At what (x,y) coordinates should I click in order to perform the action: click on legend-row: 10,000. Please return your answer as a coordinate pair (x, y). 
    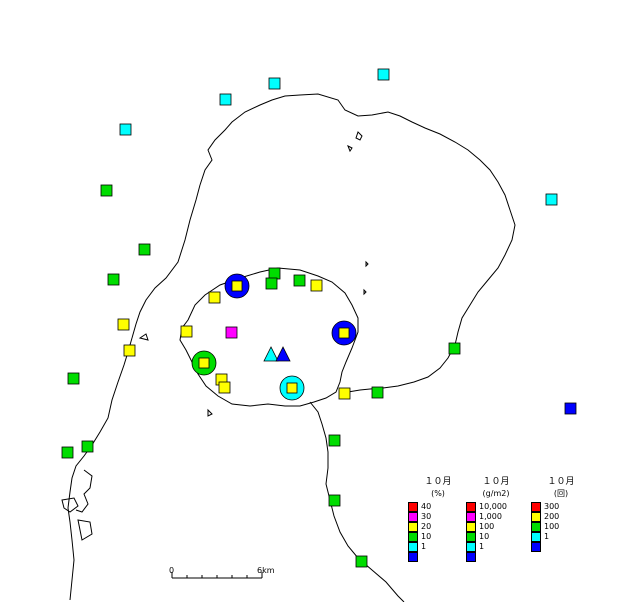
    Looking at the image, I should click on (496, 507).